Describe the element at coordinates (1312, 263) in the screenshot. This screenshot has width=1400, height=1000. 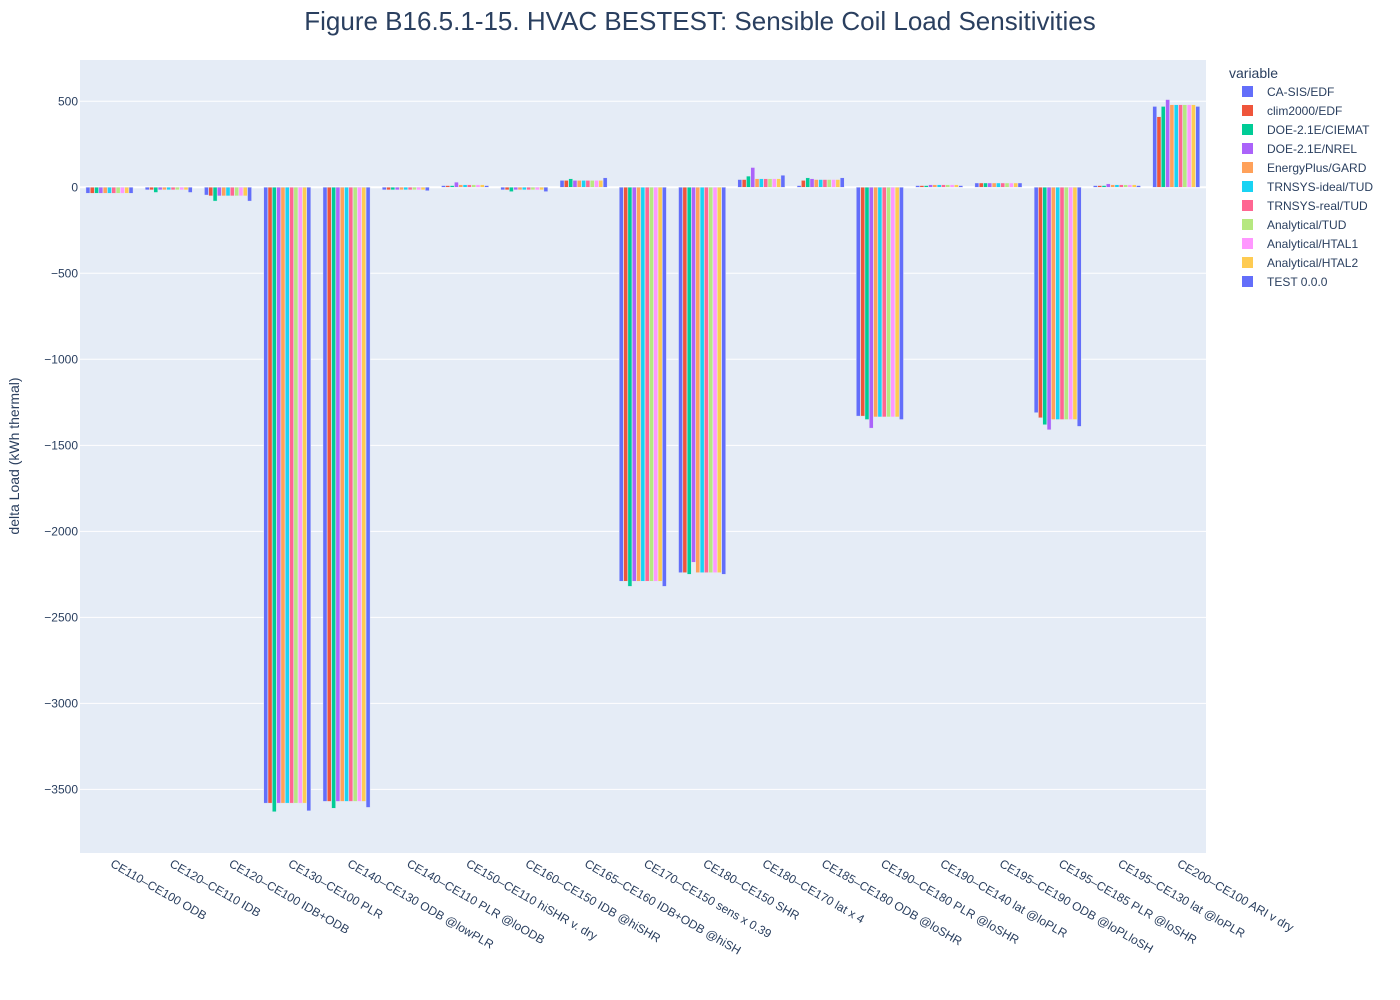
I see `legend-label: Analytical/HTAL2` at that location.